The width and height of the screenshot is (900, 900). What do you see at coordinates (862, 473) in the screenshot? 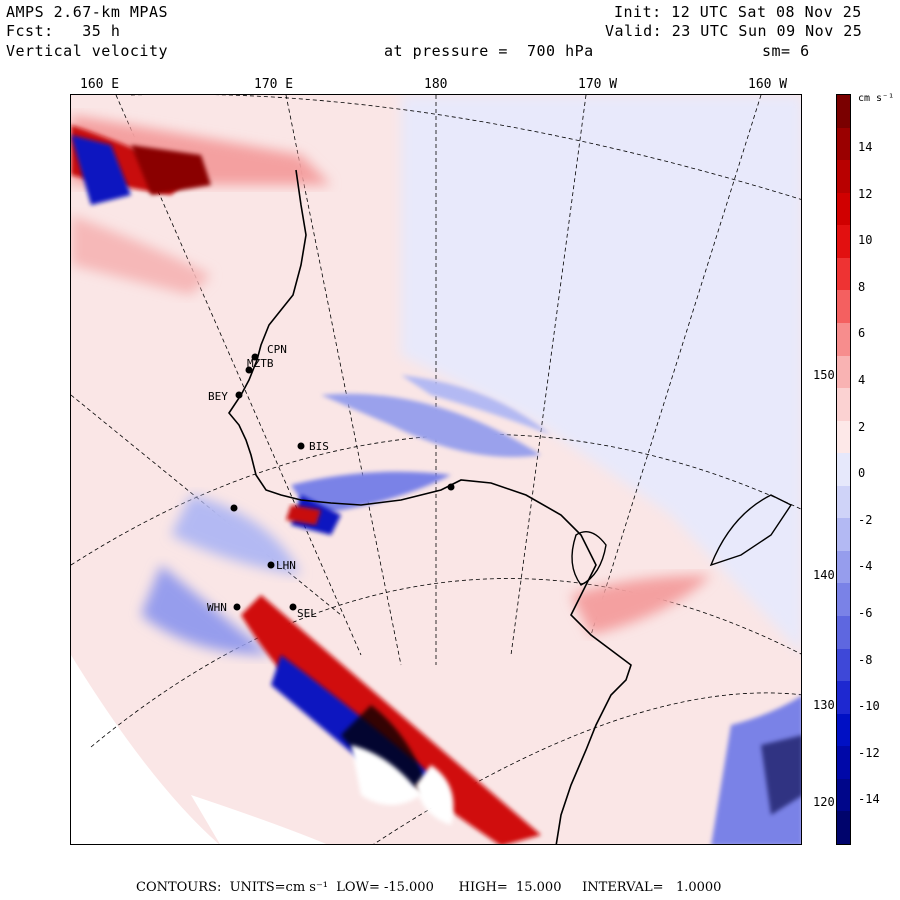
I see `colorbar-tick-label: 0` at bounding box center [862, 473].